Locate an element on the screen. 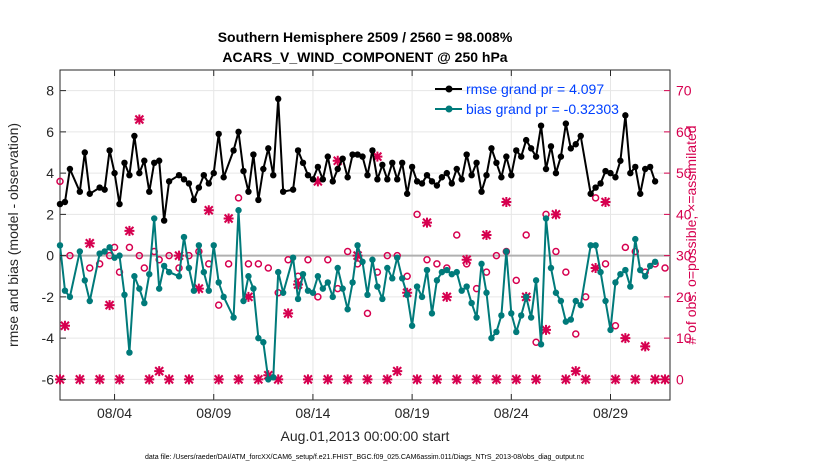  y-tick-label-left: 4 is located at coordinates (50, 173).